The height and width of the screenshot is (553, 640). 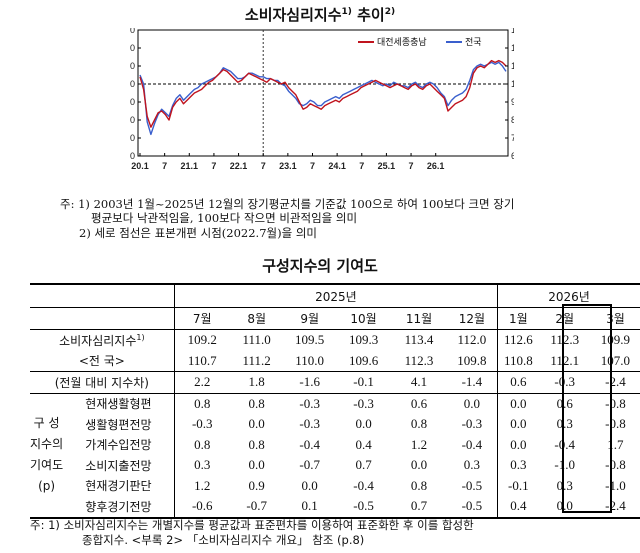 I want to click on table-cell: -0.5, so click(x=363, y=507).